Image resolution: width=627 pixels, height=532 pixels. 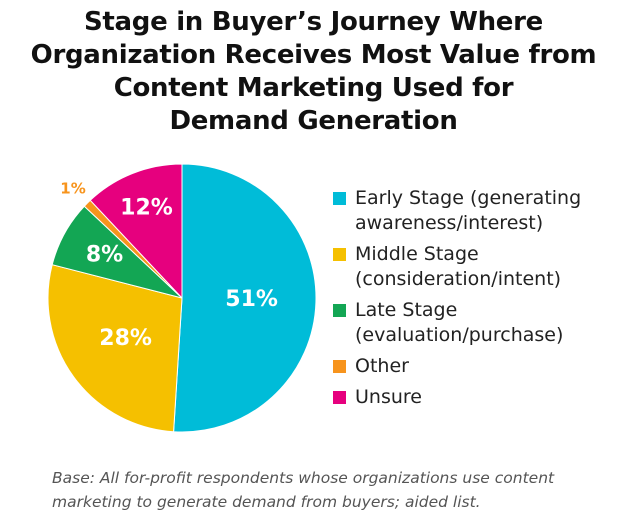 I want to click on legend-label: Unsure, so click(x=388, y=397).